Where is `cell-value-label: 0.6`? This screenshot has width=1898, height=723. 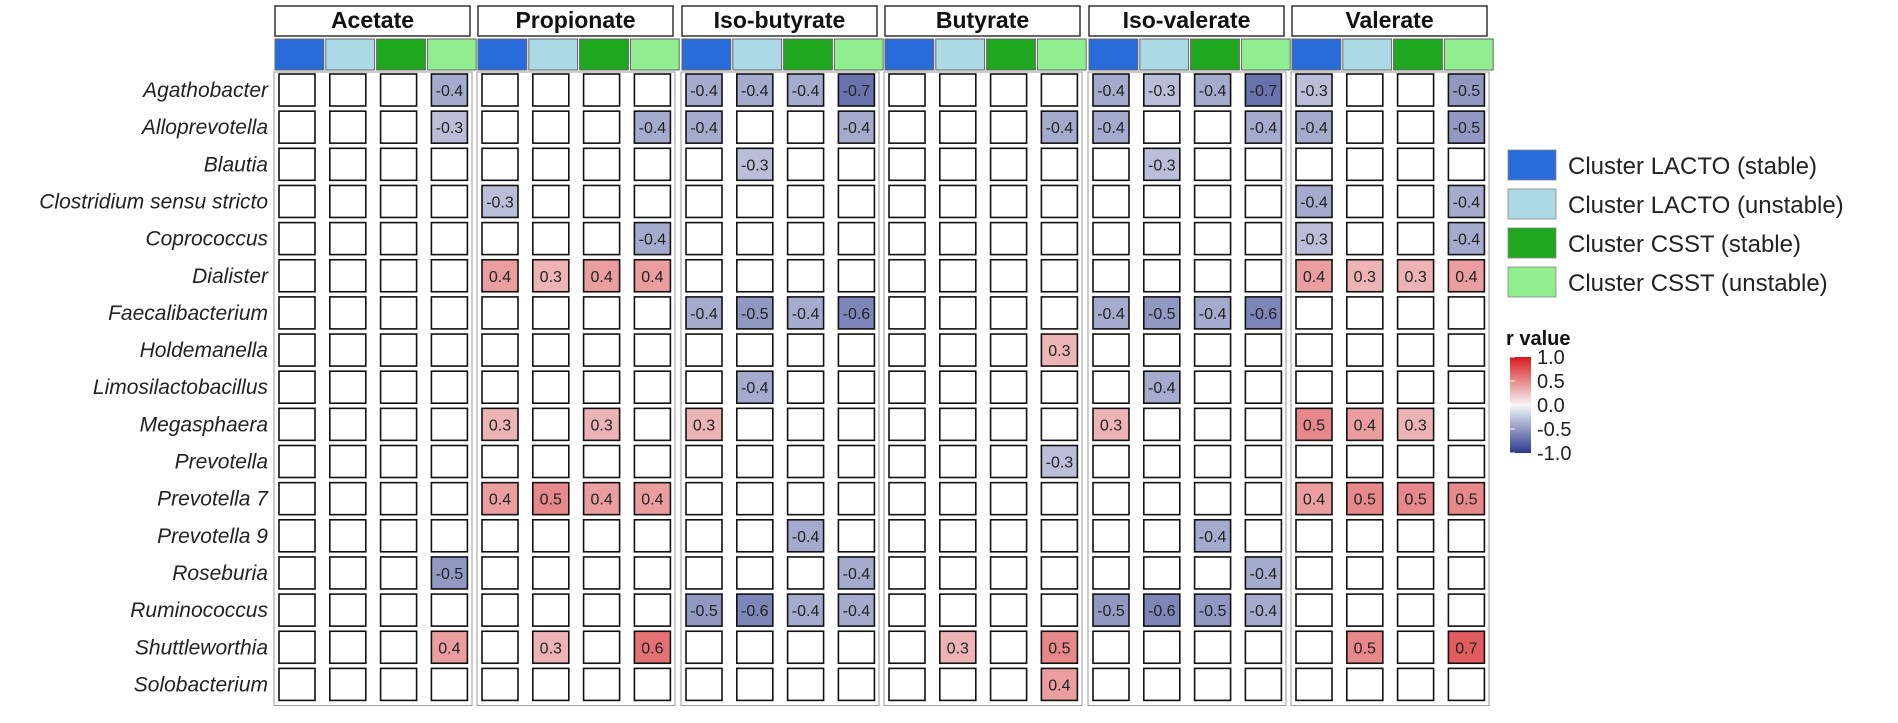 cell-value-label: 0.6 is located at coordinates (652, 648).